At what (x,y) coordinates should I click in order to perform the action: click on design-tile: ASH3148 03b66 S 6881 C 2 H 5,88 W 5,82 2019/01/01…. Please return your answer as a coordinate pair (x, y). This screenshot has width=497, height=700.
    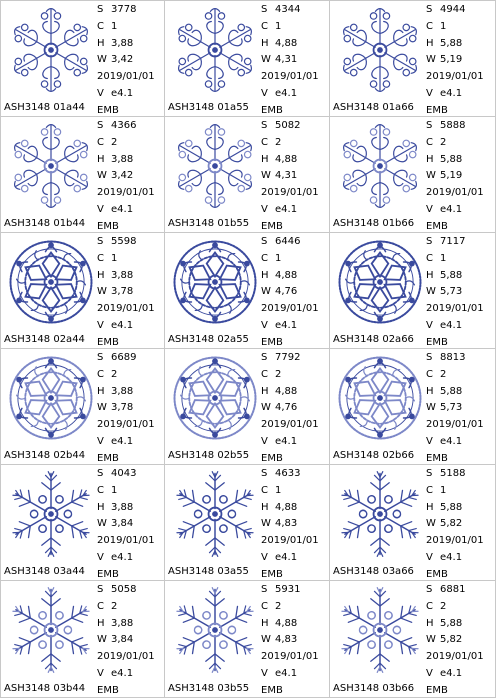
    Looking at the image, I should click on (413, 639).